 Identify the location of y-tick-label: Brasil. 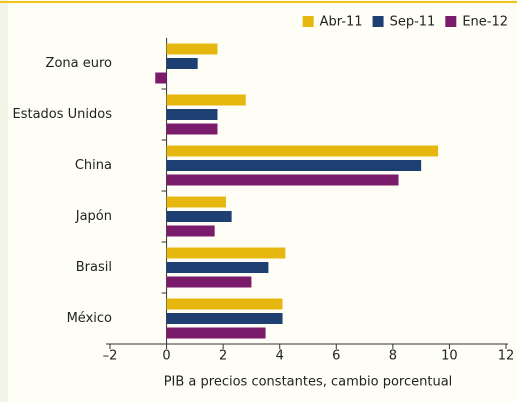
(94, 267).